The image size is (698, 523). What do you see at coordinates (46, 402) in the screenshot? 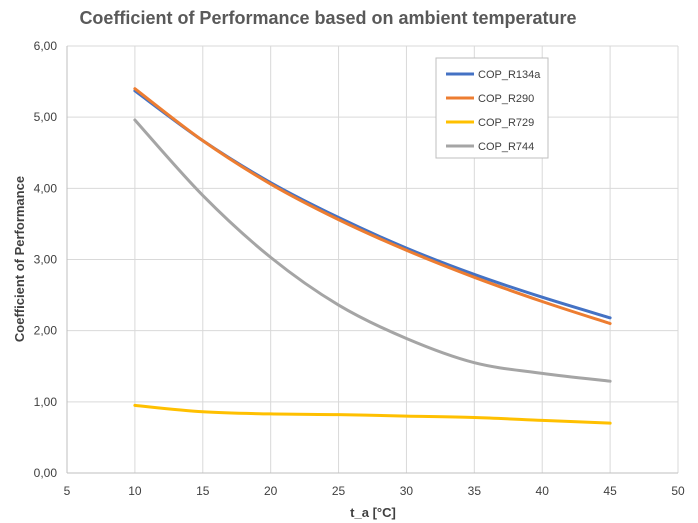
I see `y-tick-label: 1,00` at bounding box center [46, 402].